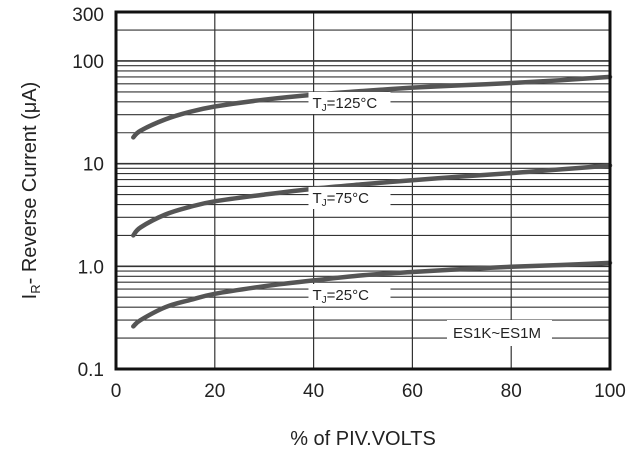  Describe the element at coordinates (313, 391) in the screenshot. I see `x-tick-label: 40` at that location.